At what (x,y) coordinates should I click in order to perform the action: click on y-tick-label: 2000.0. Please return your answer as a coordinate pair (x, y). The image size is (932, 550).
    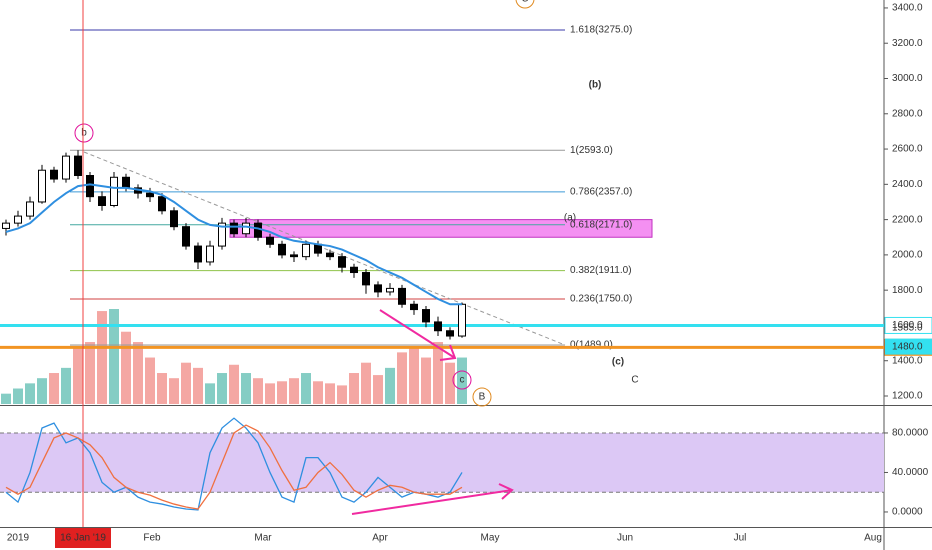
    Looking at the image, I should click on (907, 255).